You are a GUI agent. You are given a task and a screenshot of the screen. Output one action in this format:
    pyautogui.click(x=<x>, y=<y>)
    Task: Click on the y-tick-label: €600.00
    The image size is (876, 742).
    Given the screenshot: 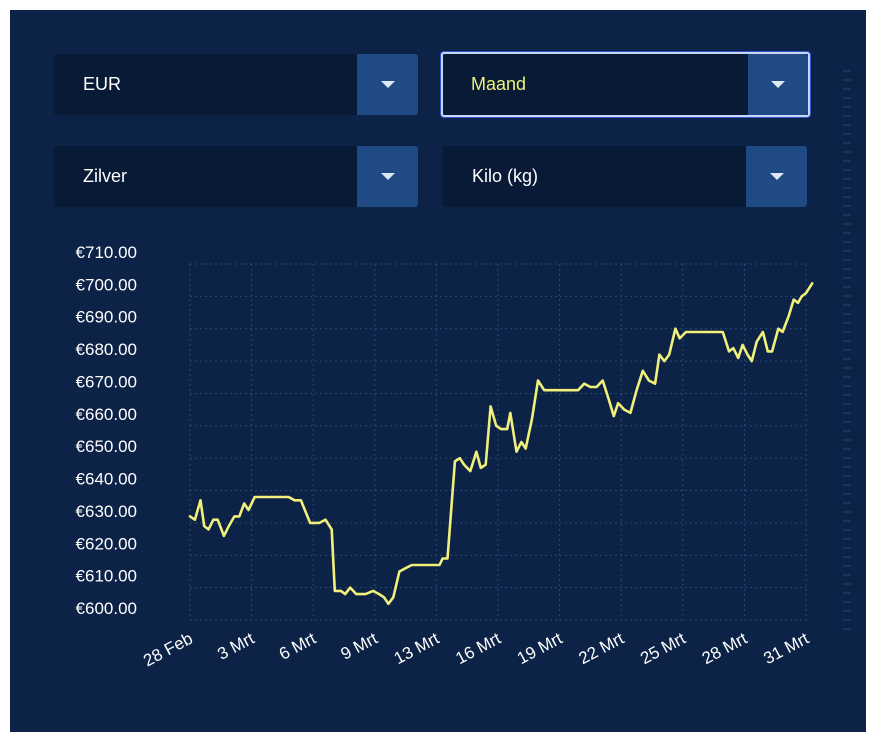 What is the action you would take?
    pyautogui.click(x=106, y=608)
    